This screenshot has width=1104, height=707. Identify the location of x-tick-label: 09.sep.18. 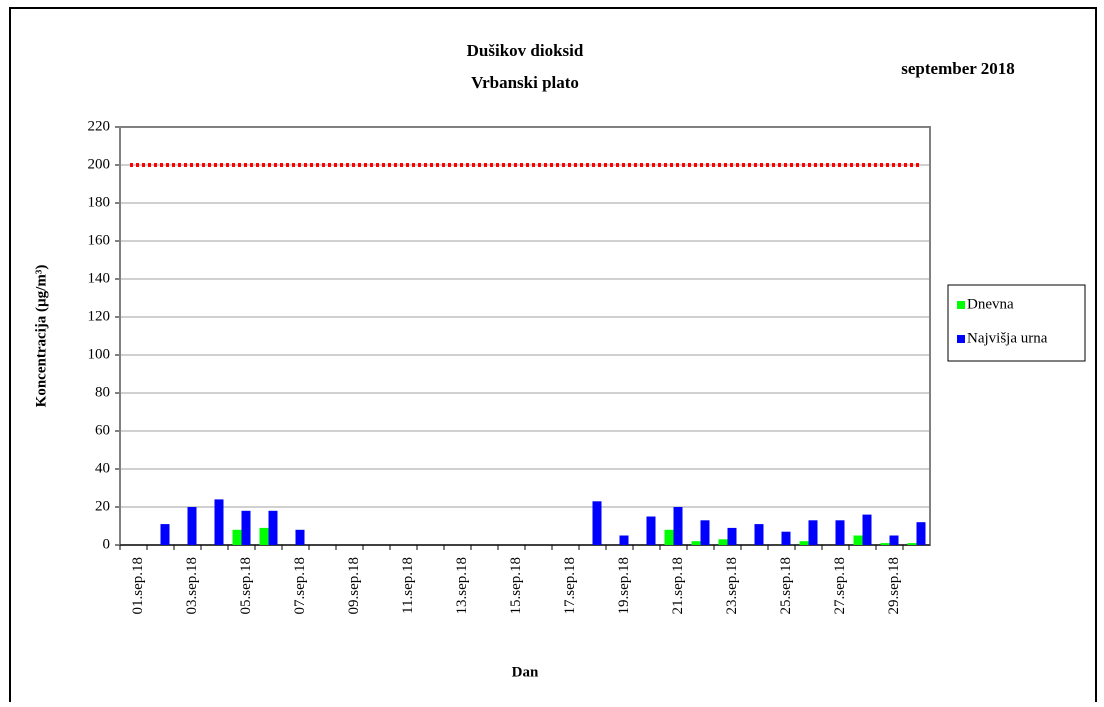
(354, 586).